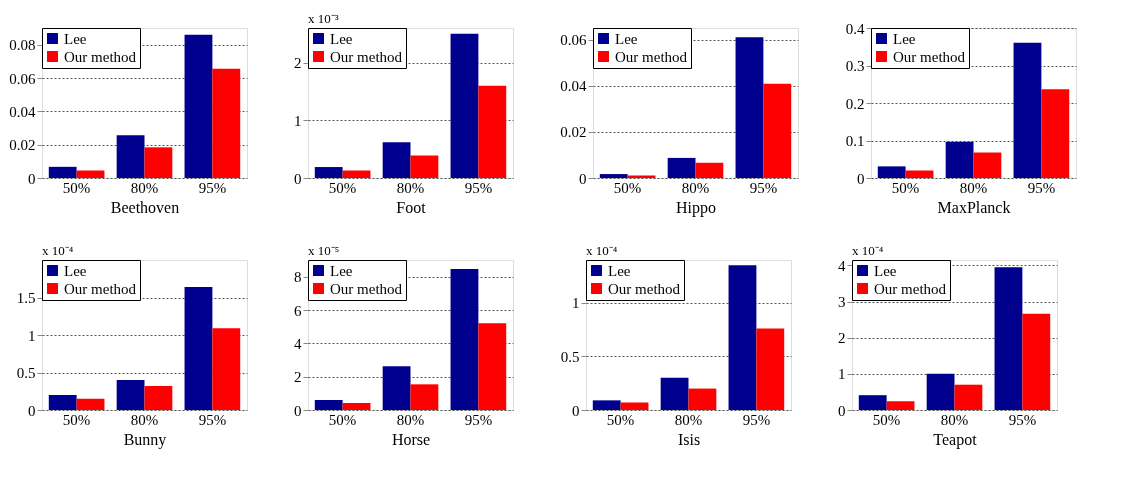 The height and width of the screenshot is (481, 1140). I want to click on y-tick-label: 0.3, so click(855, 66).